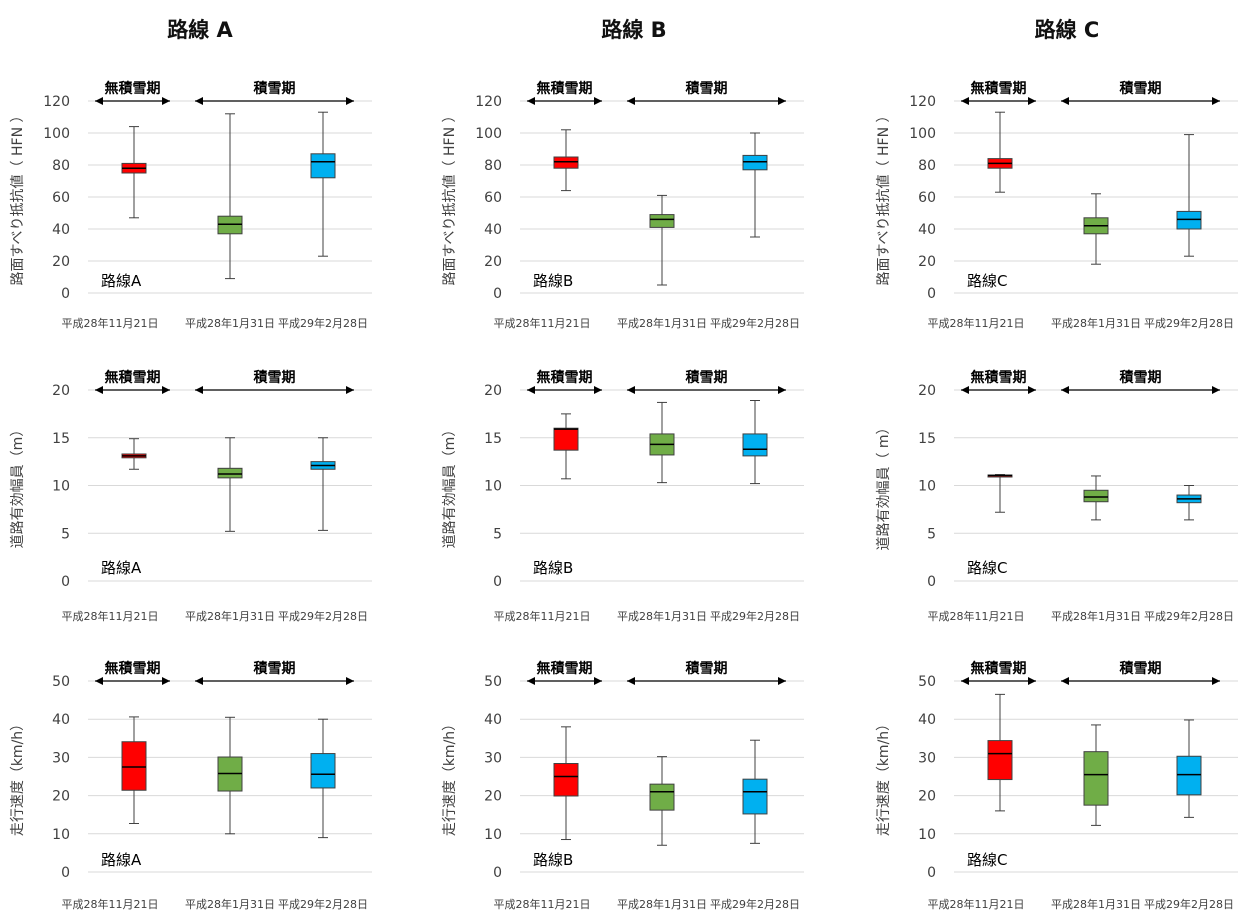 The height and width of the screenshot is (913, 1247). I want to click on y-tick-label: 80, so click(493, 166).